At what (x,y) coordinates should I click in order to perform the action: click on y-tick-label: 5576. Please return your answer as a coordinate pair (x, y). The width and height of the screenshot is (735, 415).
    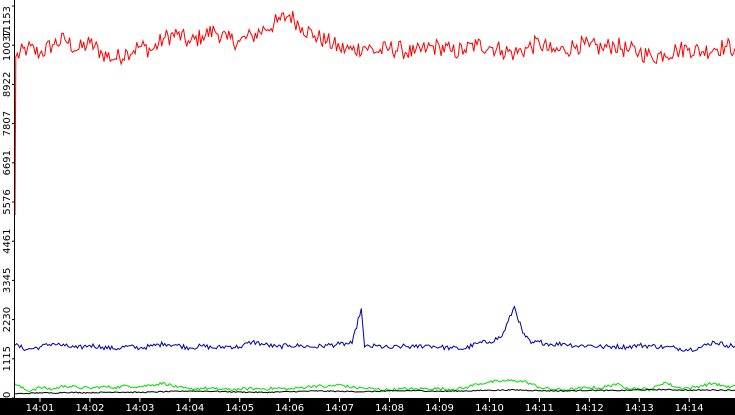
    Looking at the image, I should click on (7, 201).